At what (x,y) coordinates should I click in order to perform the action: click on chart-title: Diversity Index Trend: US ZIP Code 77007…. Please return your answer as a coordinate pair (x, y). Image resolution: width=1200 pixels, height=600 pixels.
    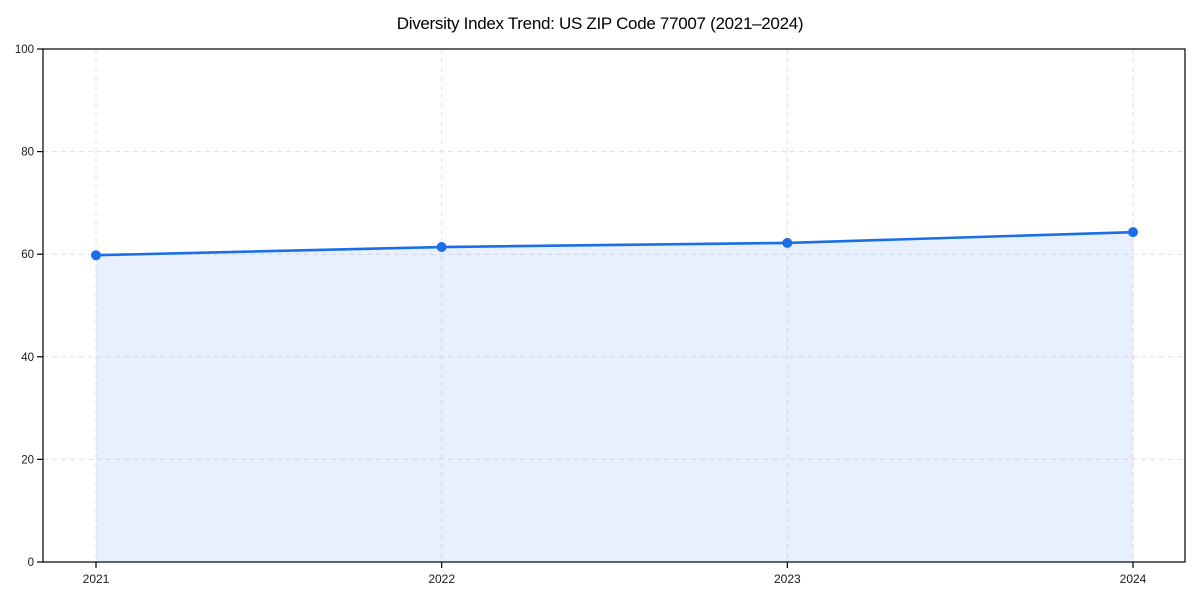
    Looking at the image, I should click on (600, 23).